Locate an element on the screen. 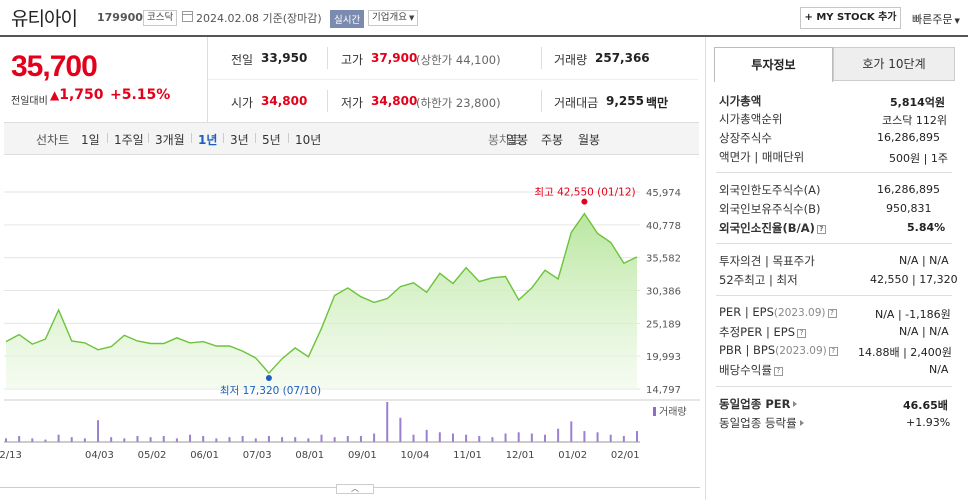 The height and width of the screenshot is (500, 968). y-tick-label: 30,386 is located at coordinates (663, 292).